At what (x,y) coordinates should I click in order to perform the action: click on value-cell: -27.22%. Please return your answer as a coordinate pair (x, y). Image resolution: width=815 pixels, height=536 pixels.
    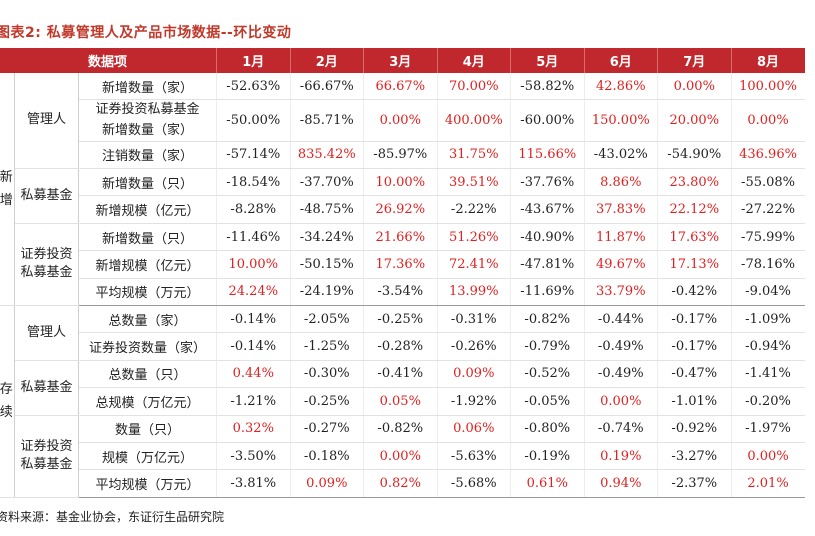
    Looking at the image, I should click on (767, 209).